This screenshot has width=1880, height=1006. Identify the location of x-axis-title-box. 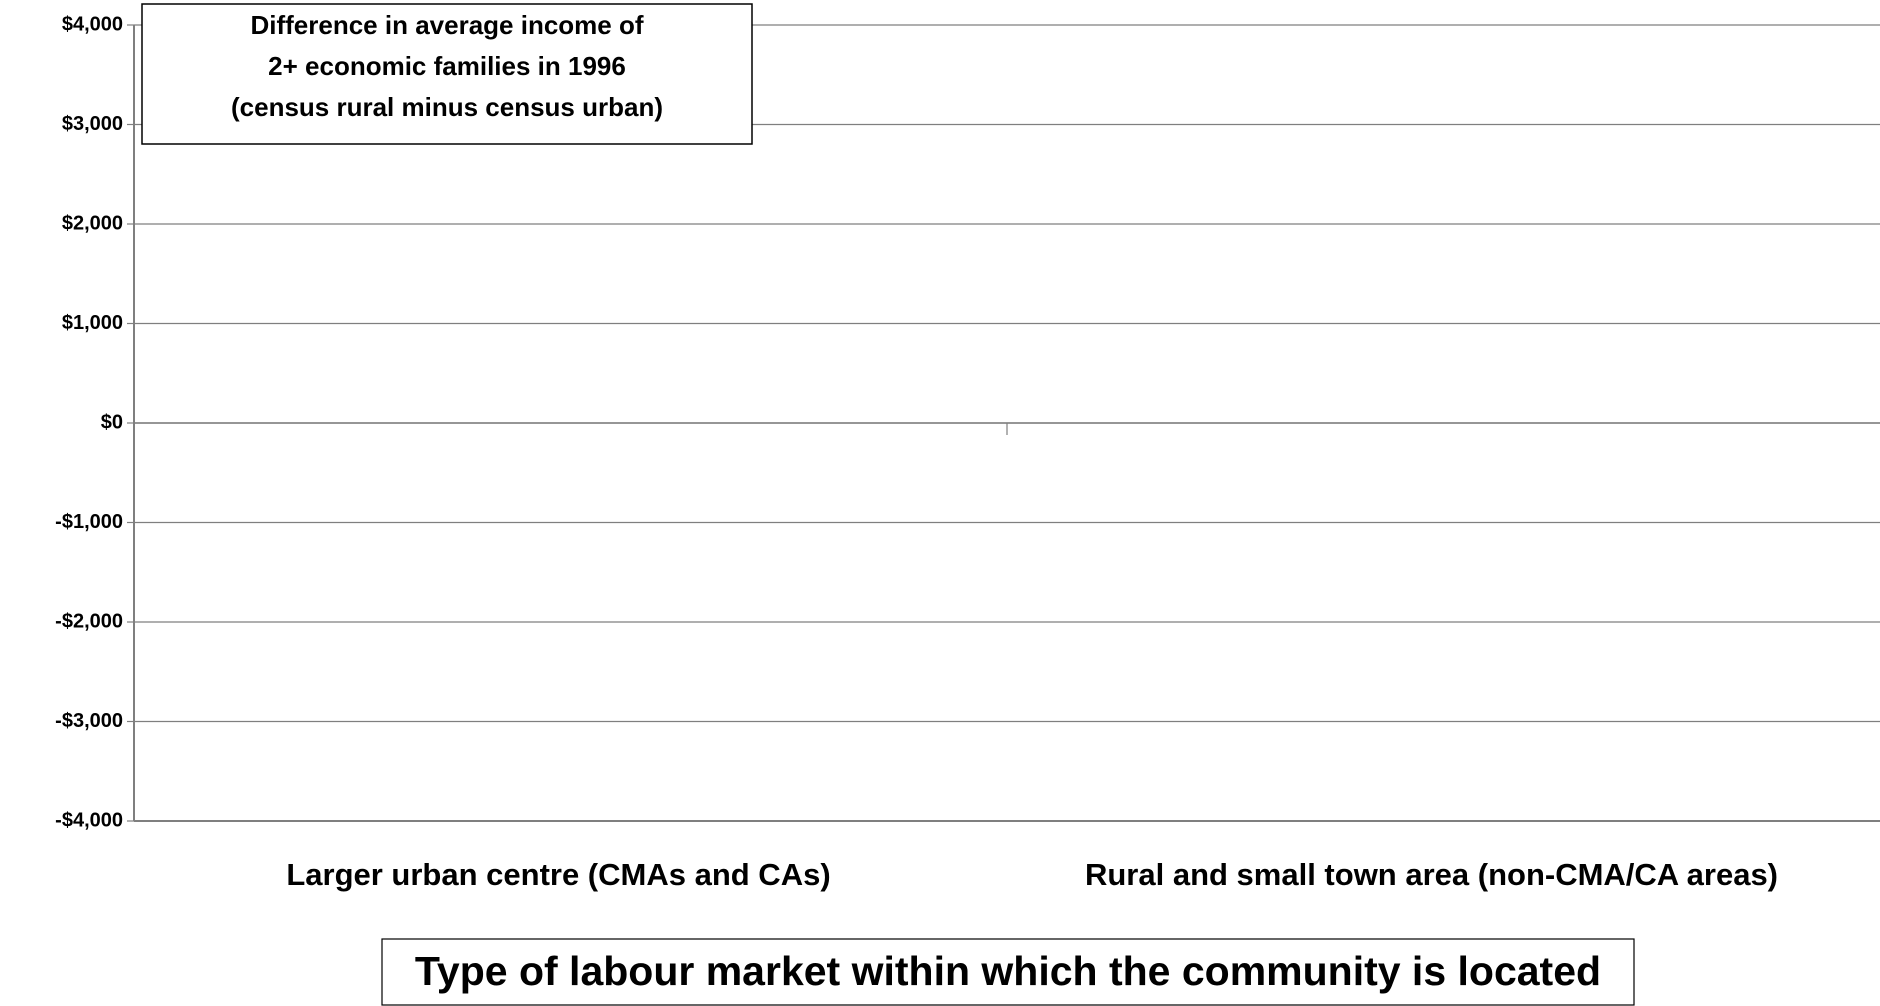
(1008, 972).